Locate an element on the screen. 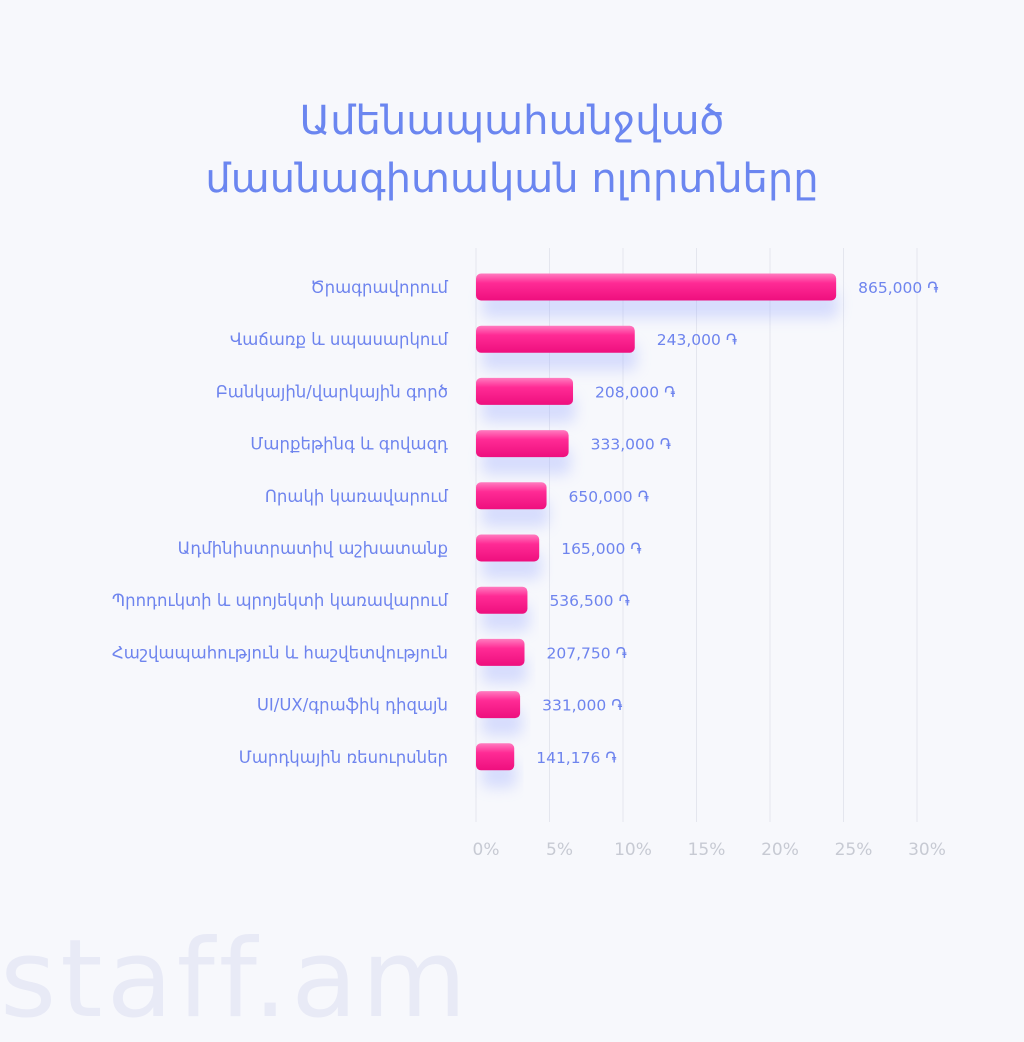 Image resolution: width=1024 pixels, height=1042 pixels. category-label: Մարքեթինգ և գովազդ is located at coordinates (349, 444).